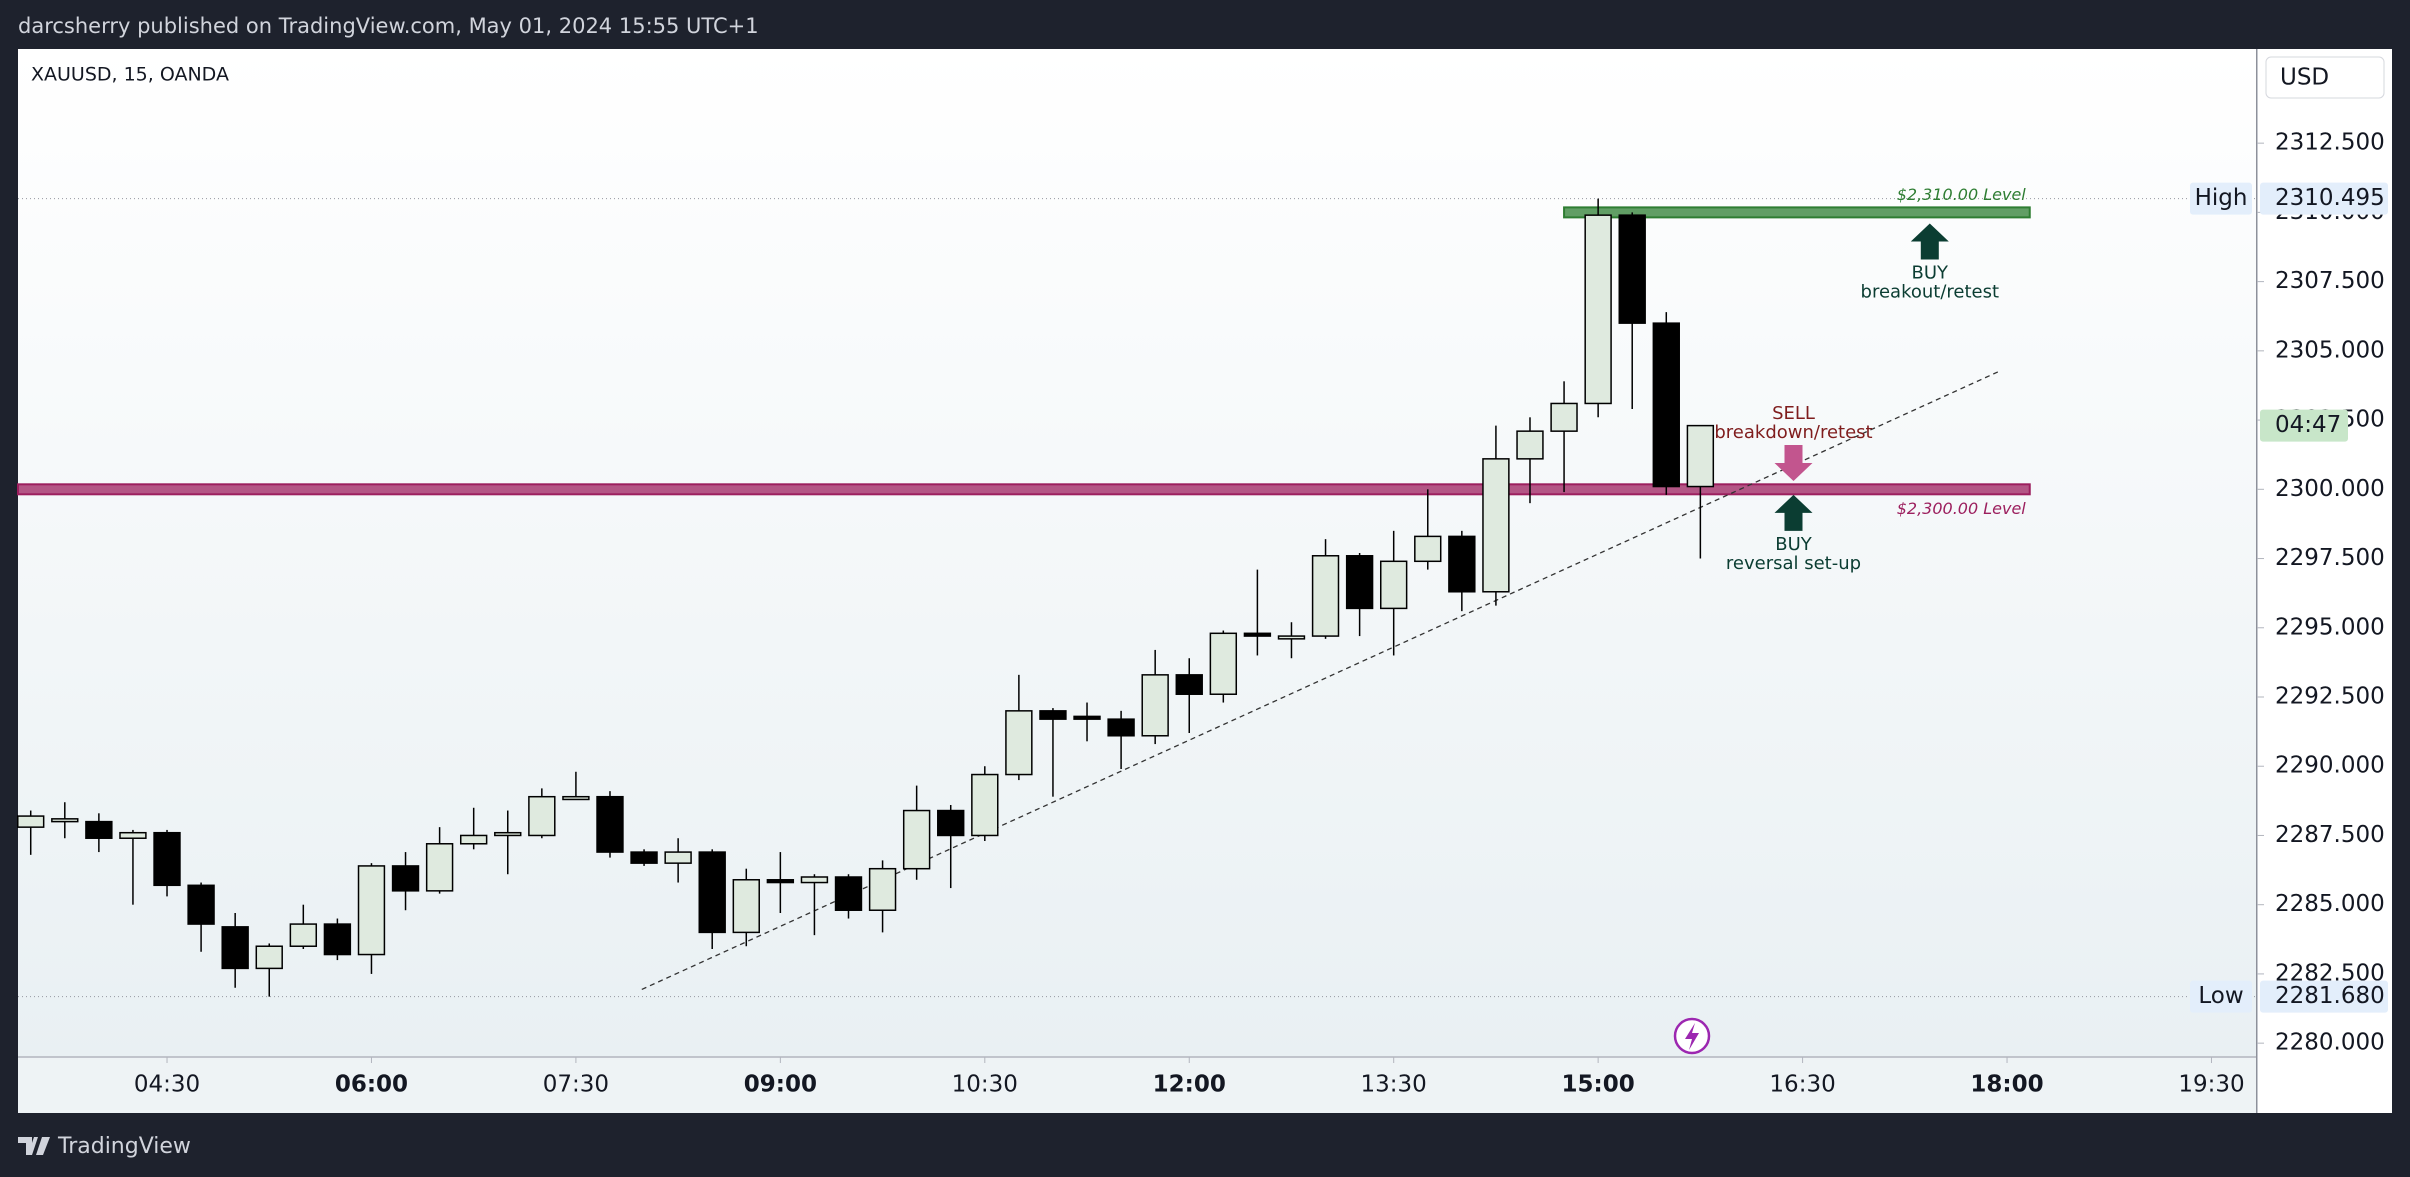  I want to click on y-tick-label: 2292.500, so click(2330, 697).